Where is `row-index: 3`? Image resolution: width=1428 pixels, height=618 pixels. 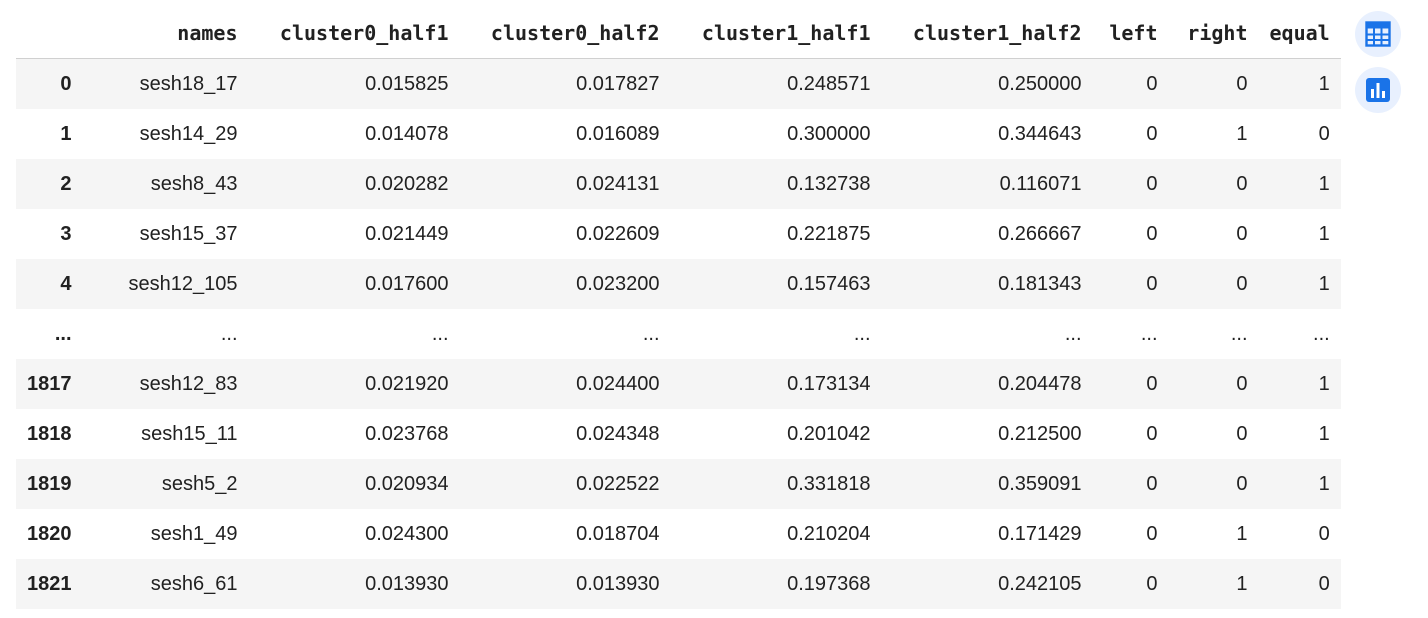
row-index: 3 is located at coordinates (66, 233).